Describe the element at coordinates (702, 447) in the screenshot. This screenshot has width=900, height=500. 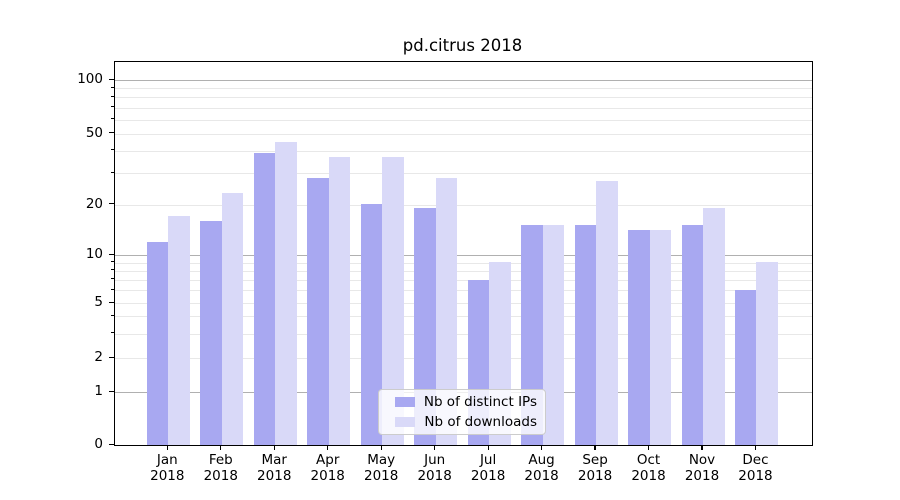
I see `x-tick-mark-nov` at that location.